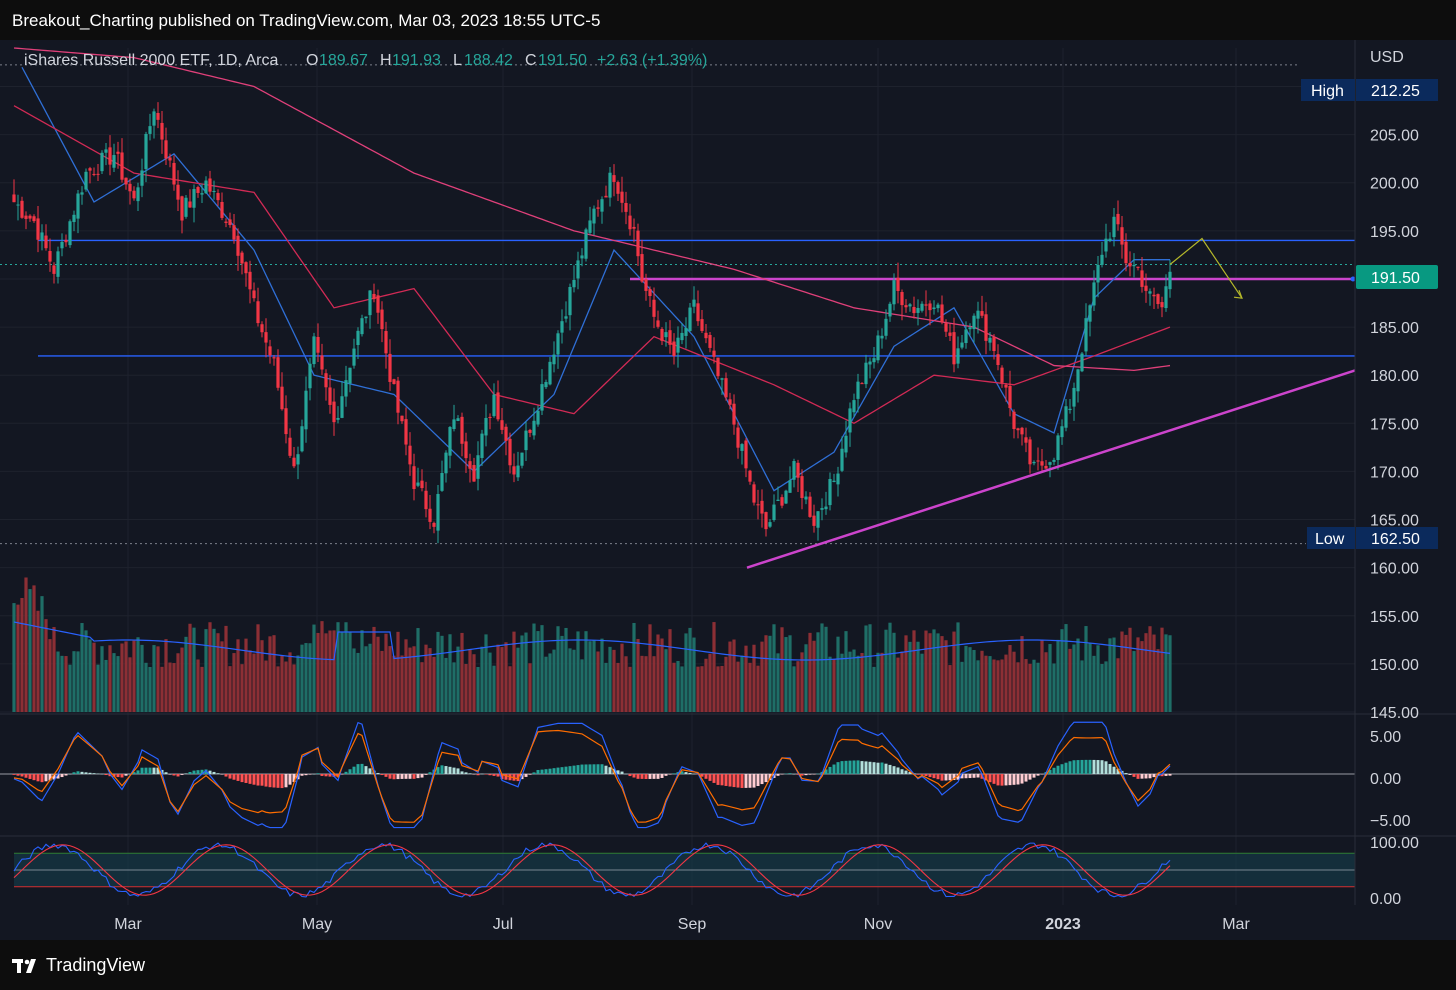  I want to click on time-tick-label: May, so click(317, 924).